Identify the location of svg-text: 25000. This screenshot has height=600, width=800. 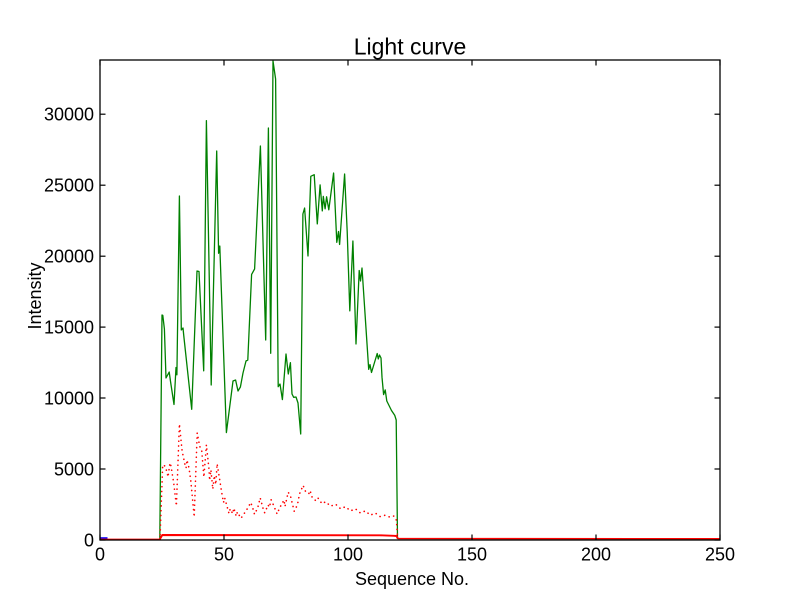
(69, 186).